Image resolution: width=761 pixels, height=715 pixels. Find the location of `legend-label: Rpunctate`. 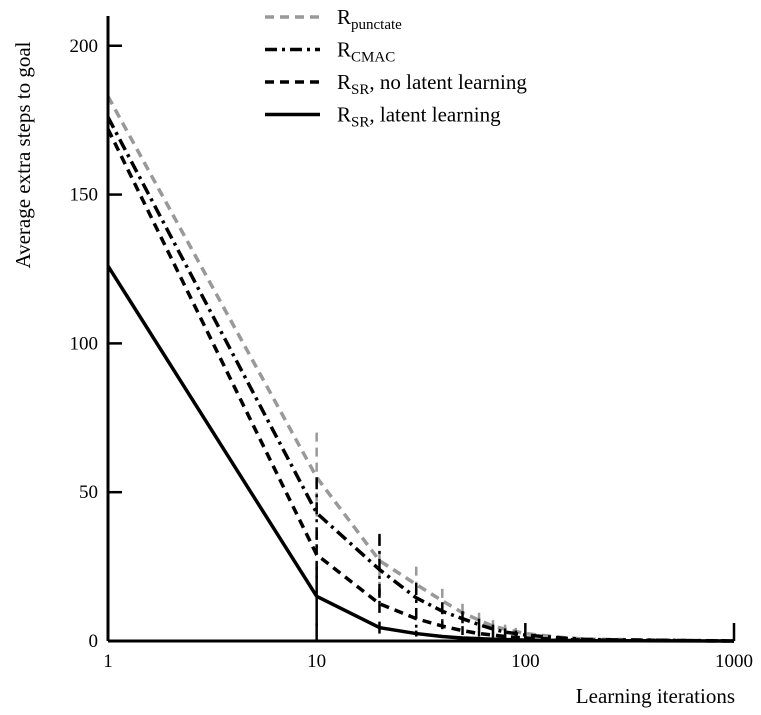

legend-label: Rpunctate is located at coordinates (369, 19).